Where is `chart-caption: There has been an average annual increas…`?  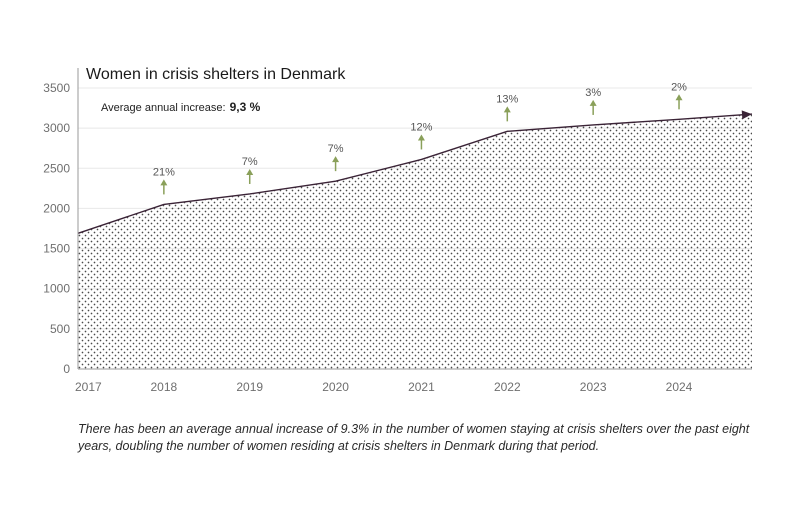
chart-caption: There has been an average annual increas… is located at coordinates (414, 437).